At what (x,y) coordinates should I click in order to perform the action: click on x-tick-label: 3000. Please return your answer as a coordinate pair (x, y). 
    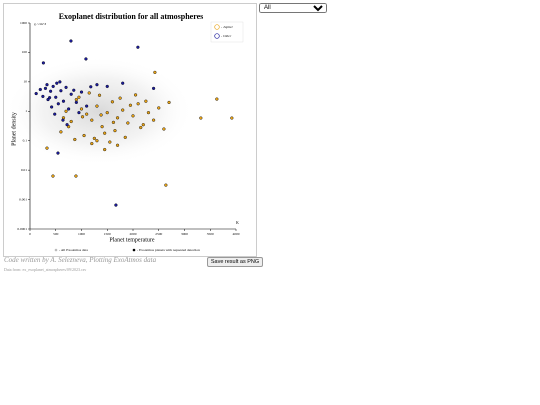
    Looking at the image, I should click on (184, 234).